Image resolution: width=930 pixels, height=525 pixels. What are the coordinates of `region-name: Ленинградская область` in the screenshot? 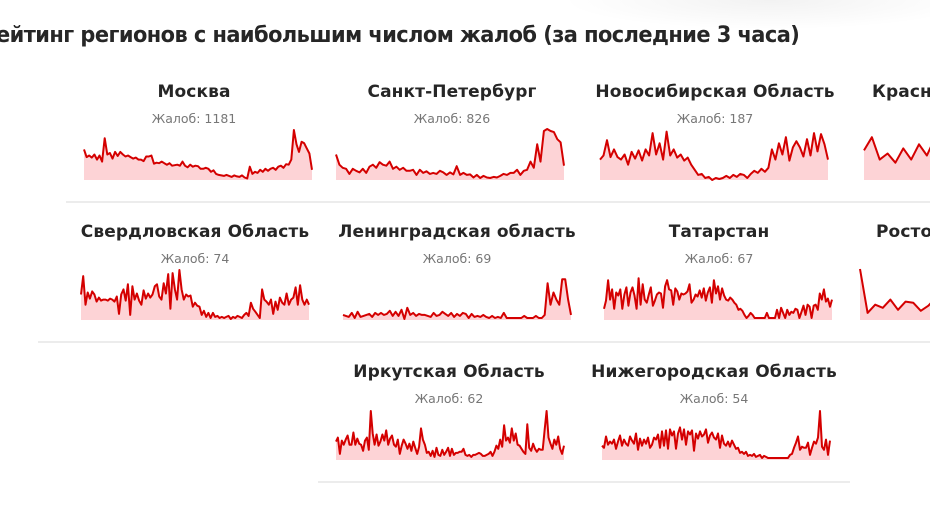 It's located at (457, 232).